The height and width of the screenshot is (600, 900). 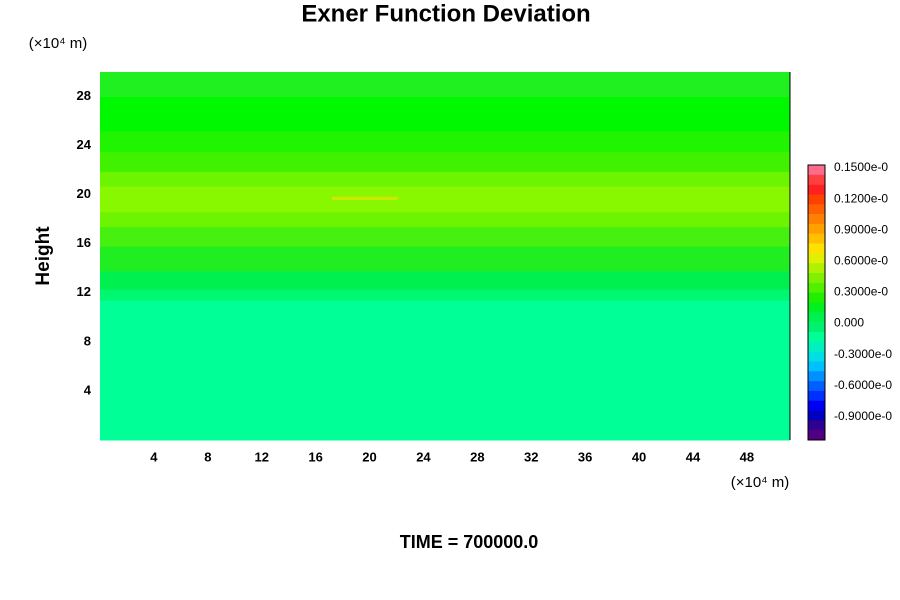 What do you see at coordinates (261, 456) in the screenshot?
I see `x-tick-label: 12` at bounding box center [261, 456].